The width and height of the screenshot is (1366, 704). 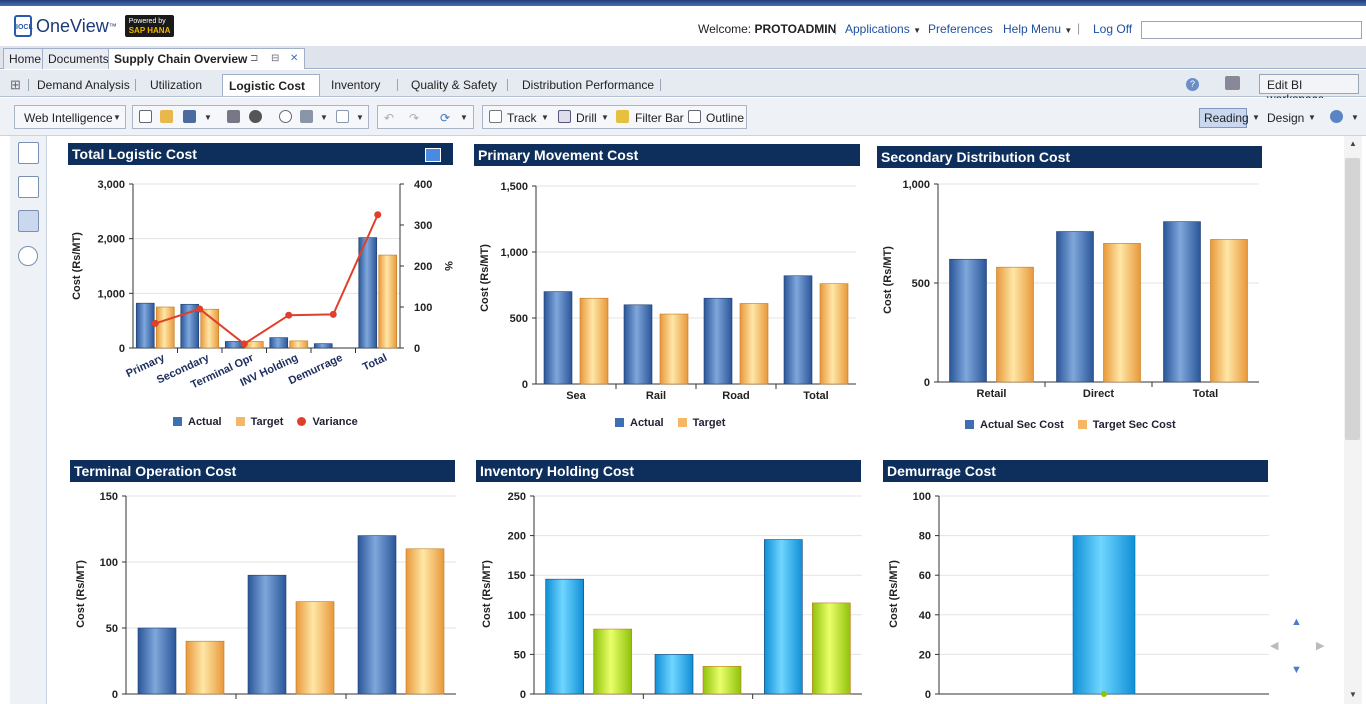 What do you see at coordinates (495, 116) in the screenshot?
I see `track-icon` at bounding box center [495, 116].